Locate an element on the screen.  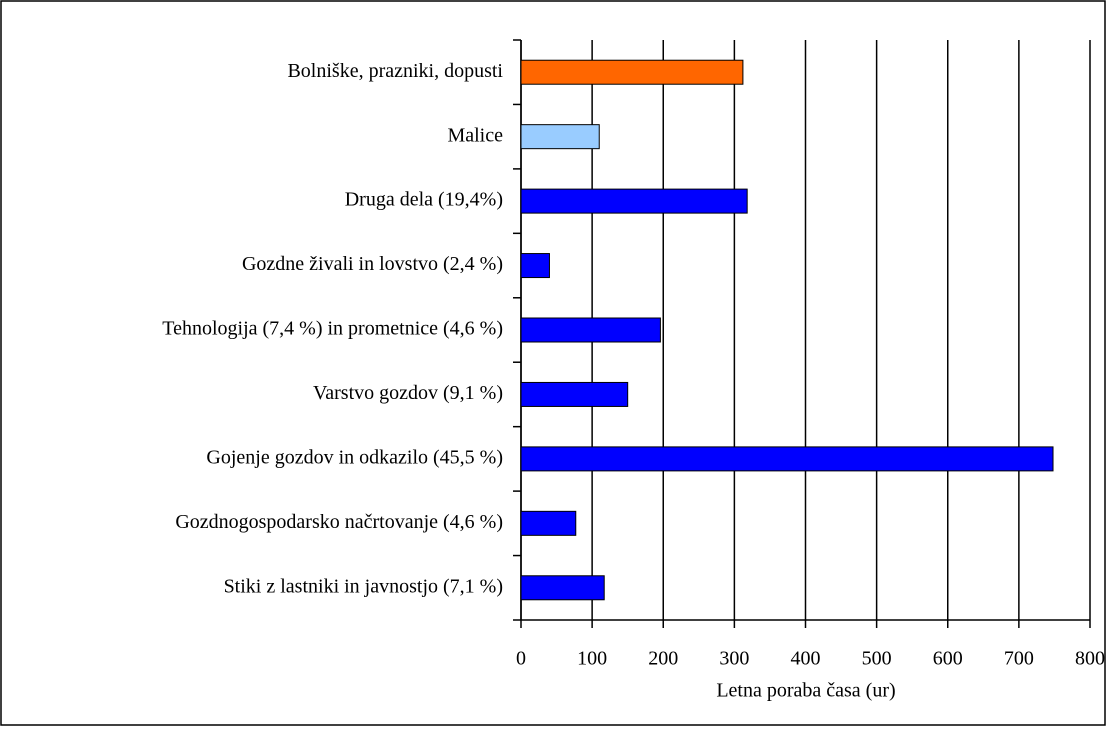
x-axis-title: Letna poraba časa (ur) is located at coordinates (805, 691).